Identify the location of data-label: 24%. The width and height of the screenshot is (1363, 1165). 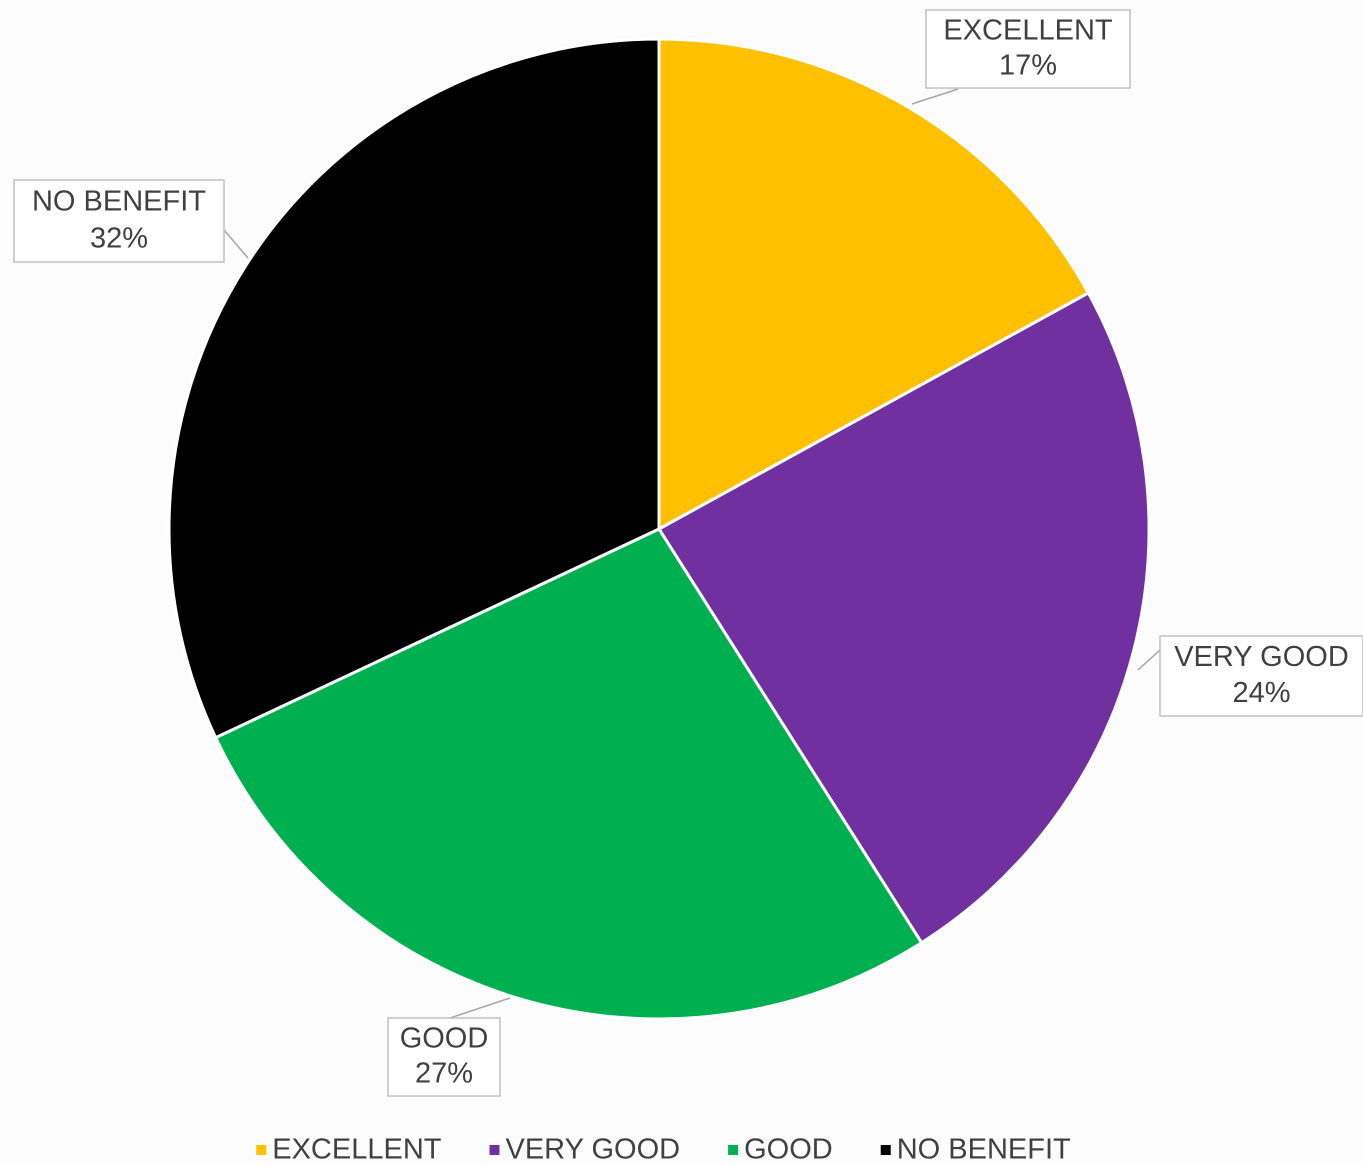
(1261, 693).